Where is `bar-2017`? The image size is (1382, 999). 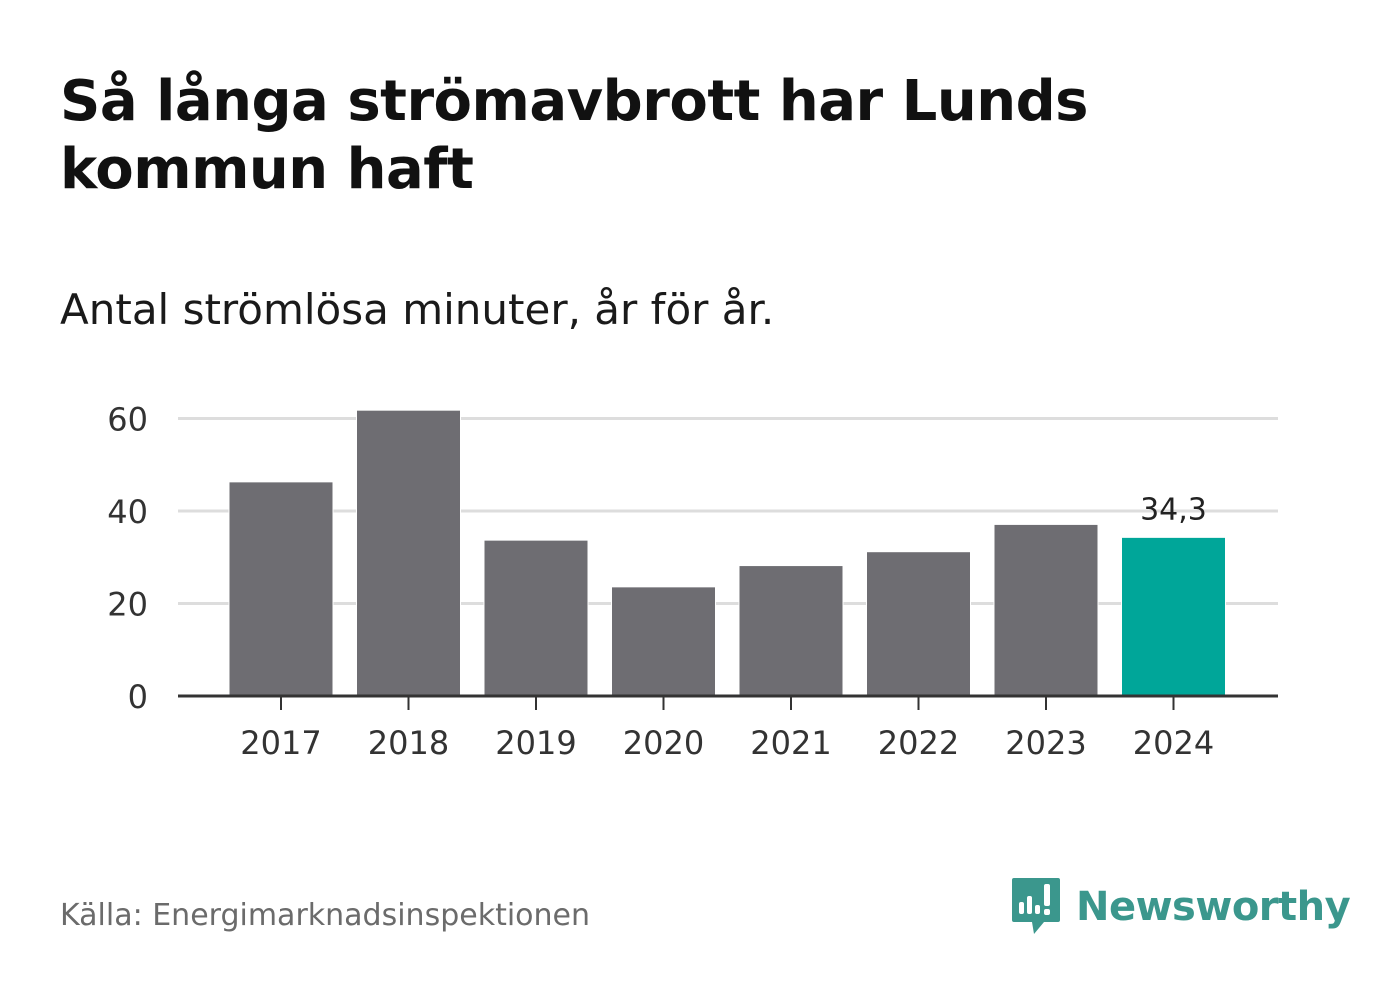
bar-2017 is located at coordinates (281, 589).